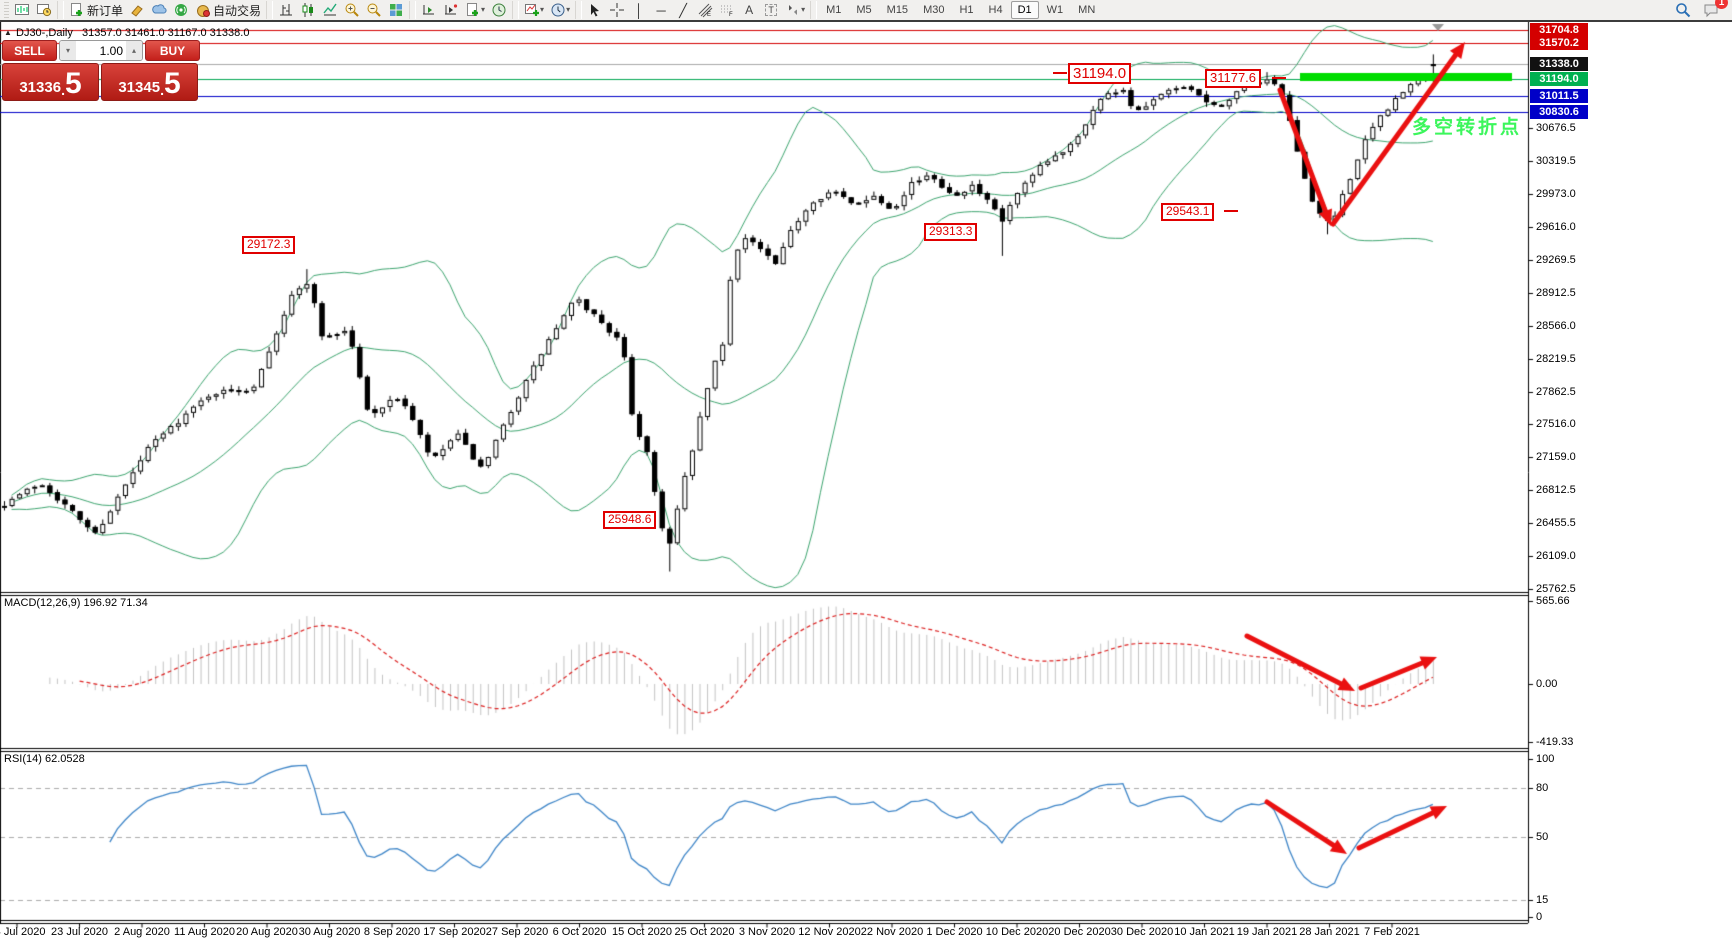 The height and width of the screenshot is (943, 1732). Describe the element at coordinates (1204, 932) in the screenshot. I see `date-label: 10 Jan 2021` at that location.